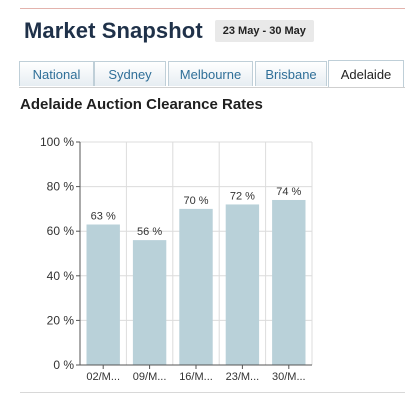 The image size is (415, 410). I want to click on date-range-badge: 23 May - 30 May, so click(264, 31).